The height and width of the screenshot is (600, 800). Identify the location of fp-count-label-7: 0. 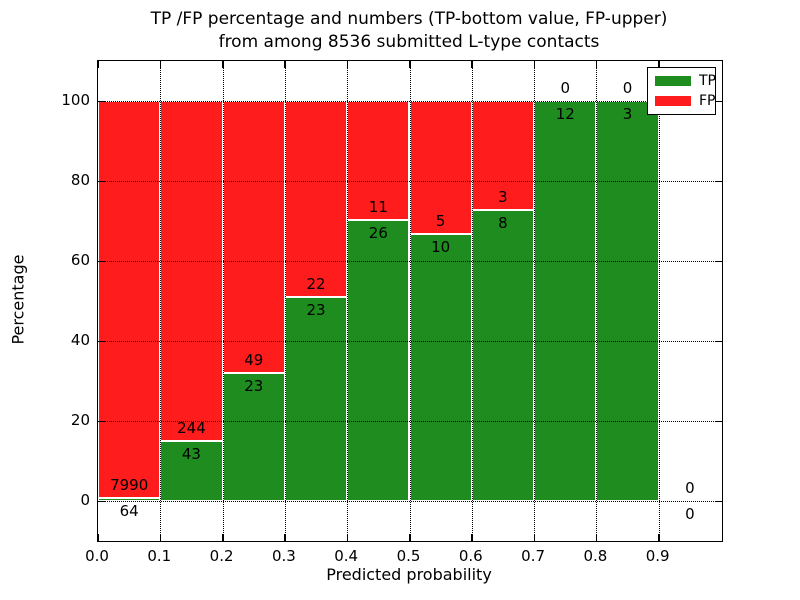
(565, 88).